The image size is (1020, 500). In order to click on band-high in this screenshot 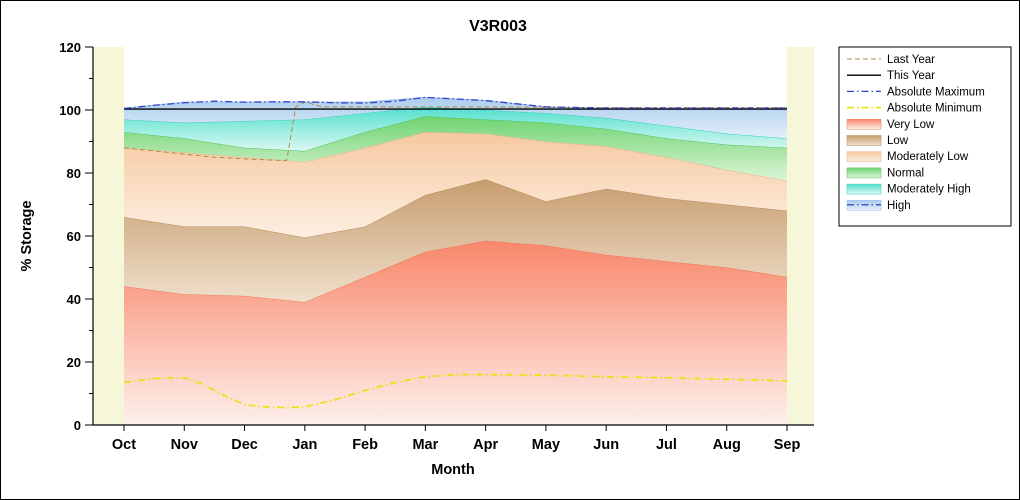, I will do `click(455, 118)`.